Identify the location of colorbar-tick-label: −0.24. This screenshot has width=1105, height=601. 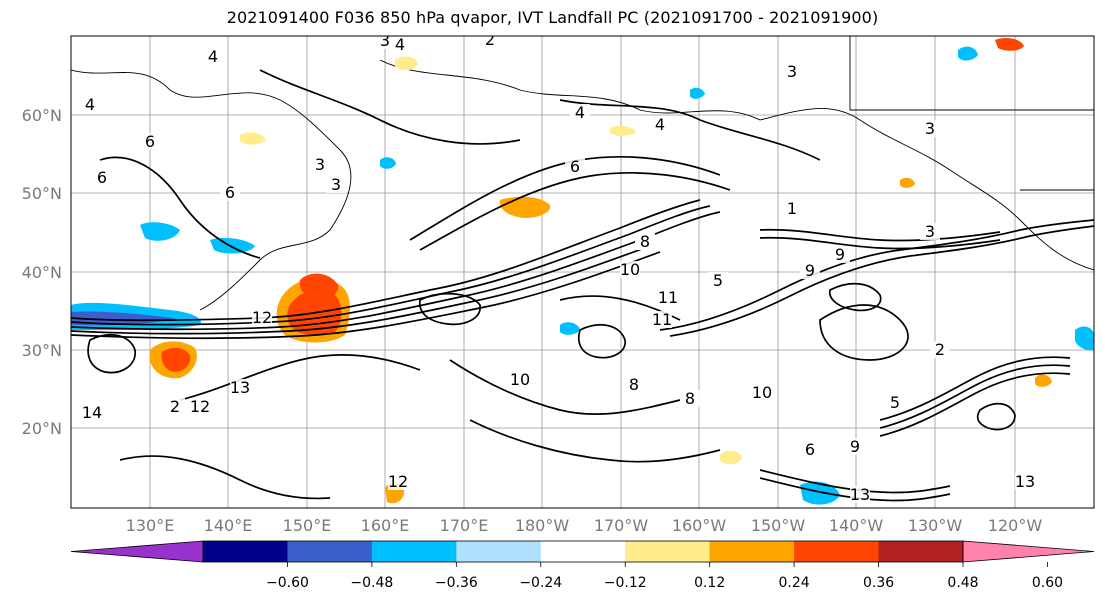
(540, 583).